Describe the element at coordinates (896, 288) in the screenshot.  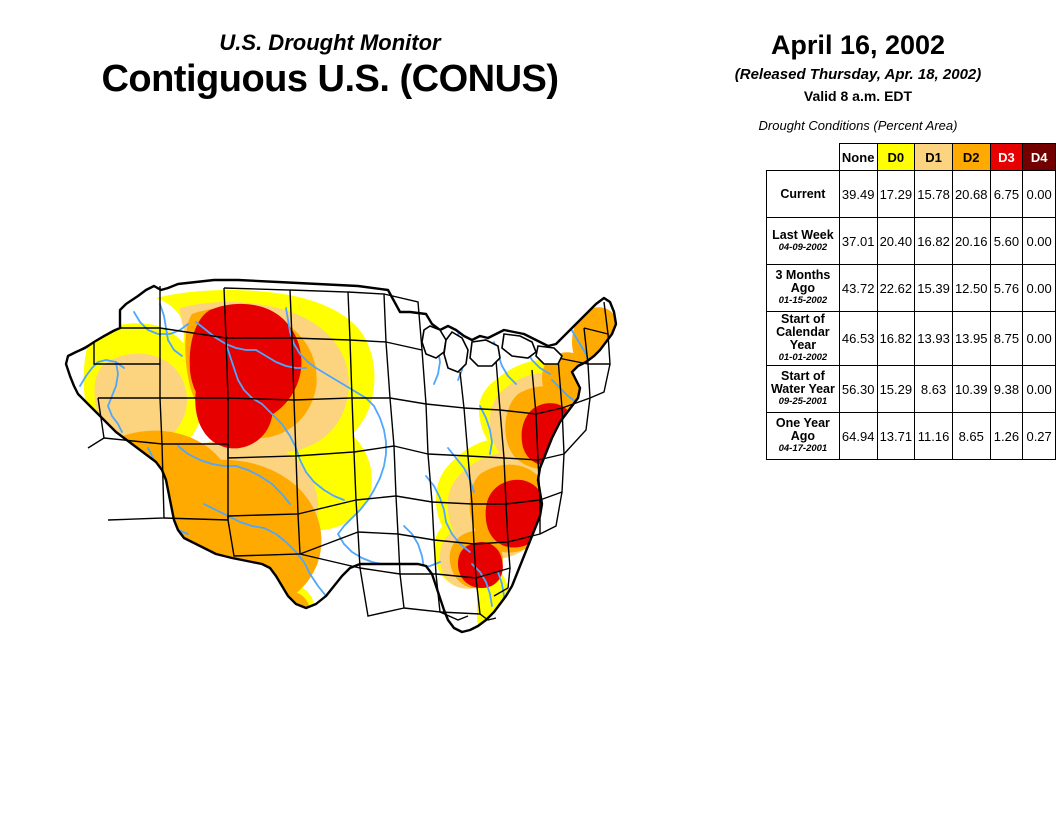
I see `cell-d0: 22.62` at that location.